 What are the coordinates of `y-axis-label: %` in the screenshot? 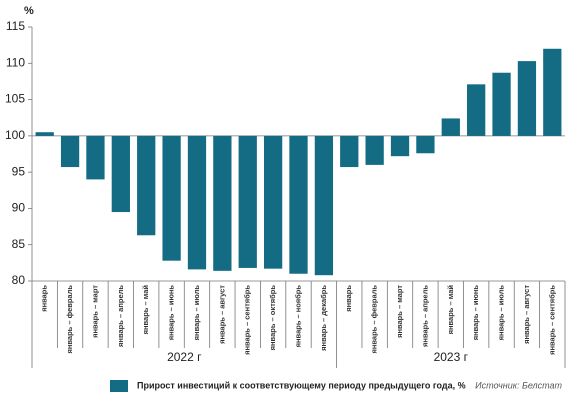 It's located at (29, 11).